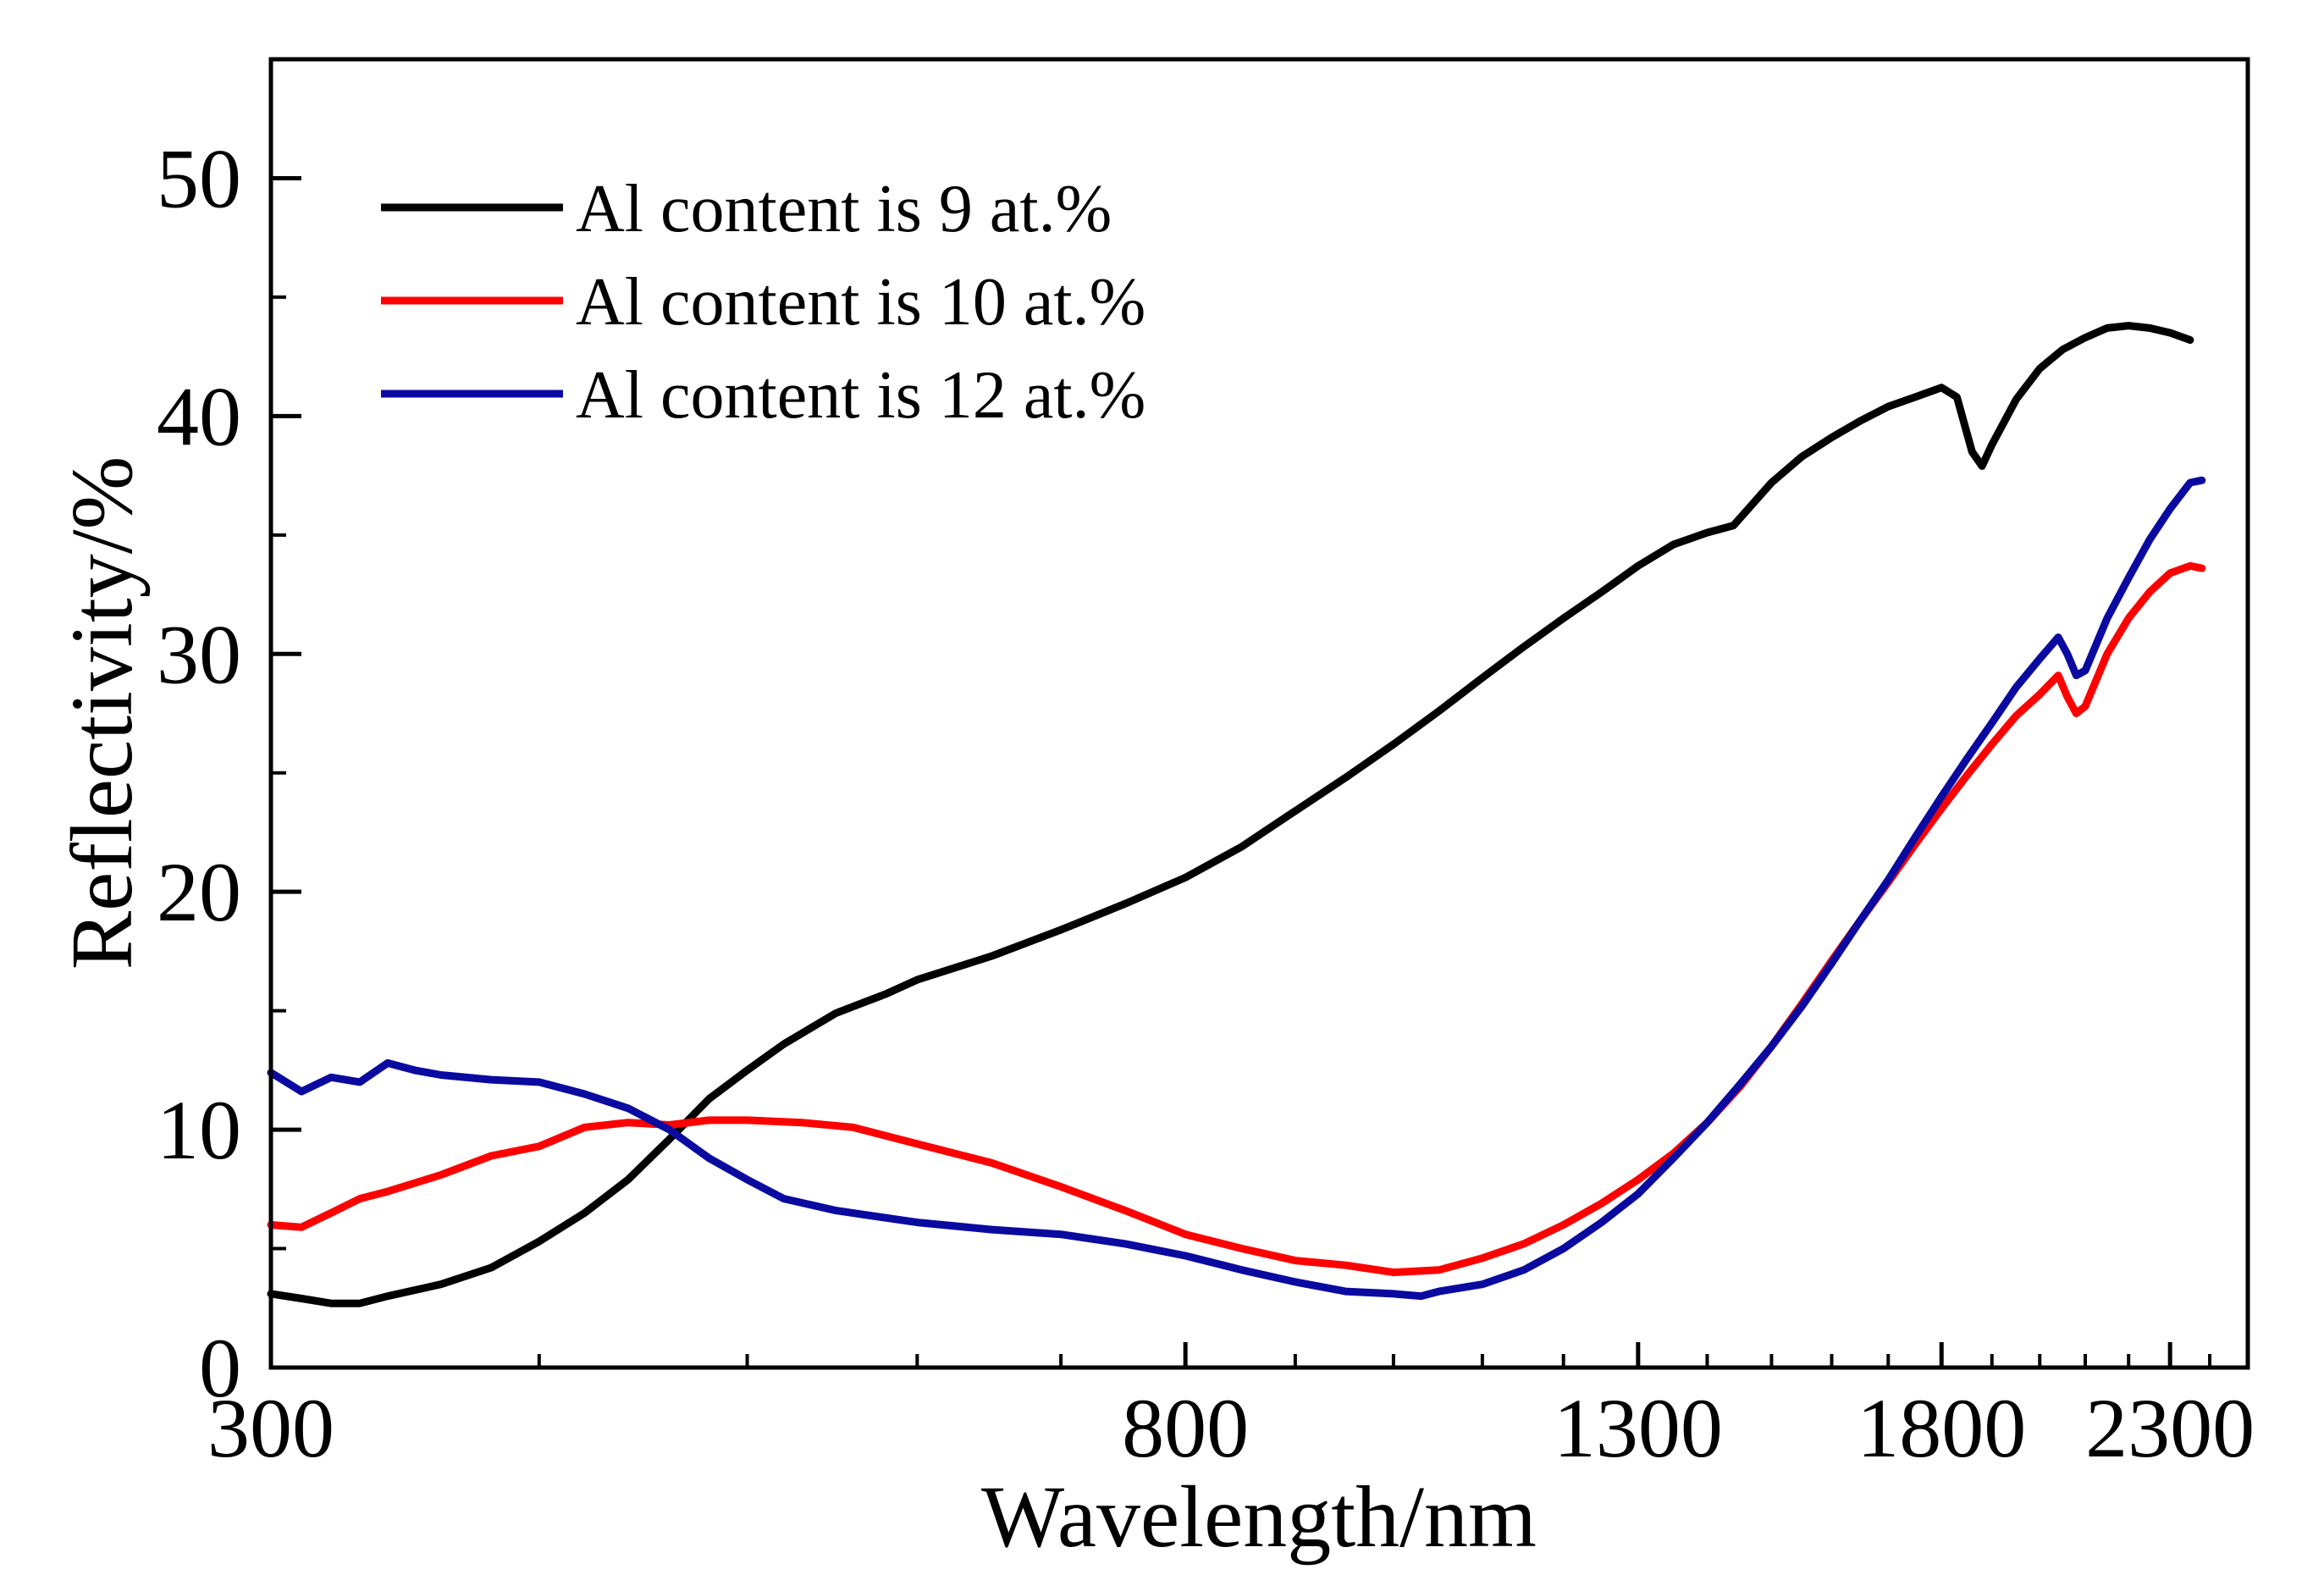 The image size is (2324, 1575). What do you see at coordinates (860, 395) in the screenshot?
I see `legend-label-3: Al content is 12 at.%` at bounding box center [860, 395].